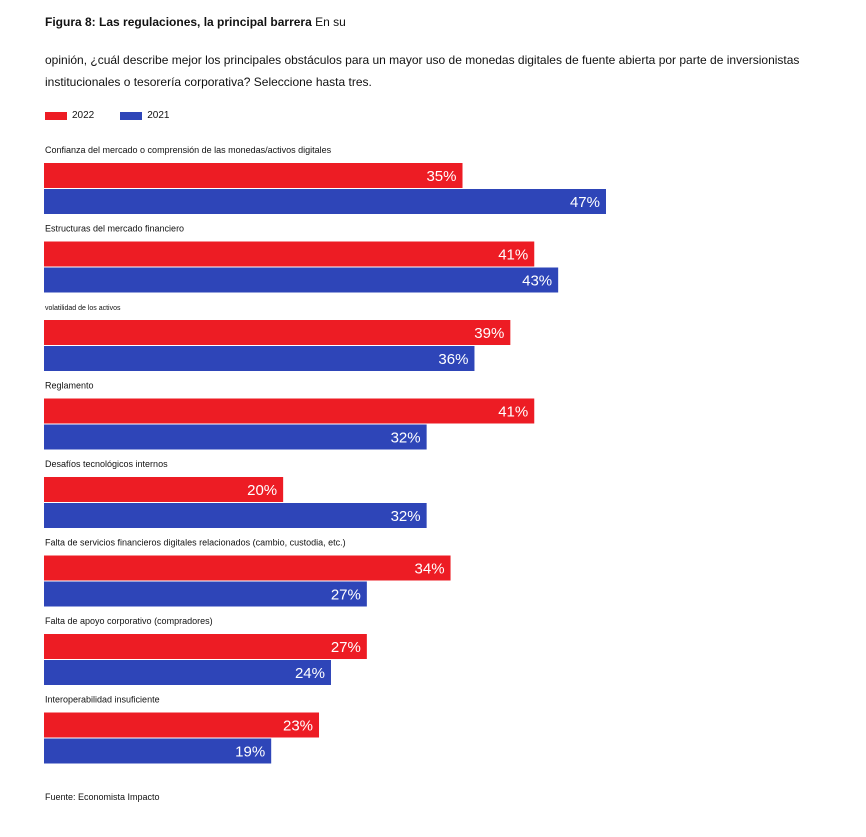  I want to click on data-label-2022-category-3: 39%, so click(489, 333).